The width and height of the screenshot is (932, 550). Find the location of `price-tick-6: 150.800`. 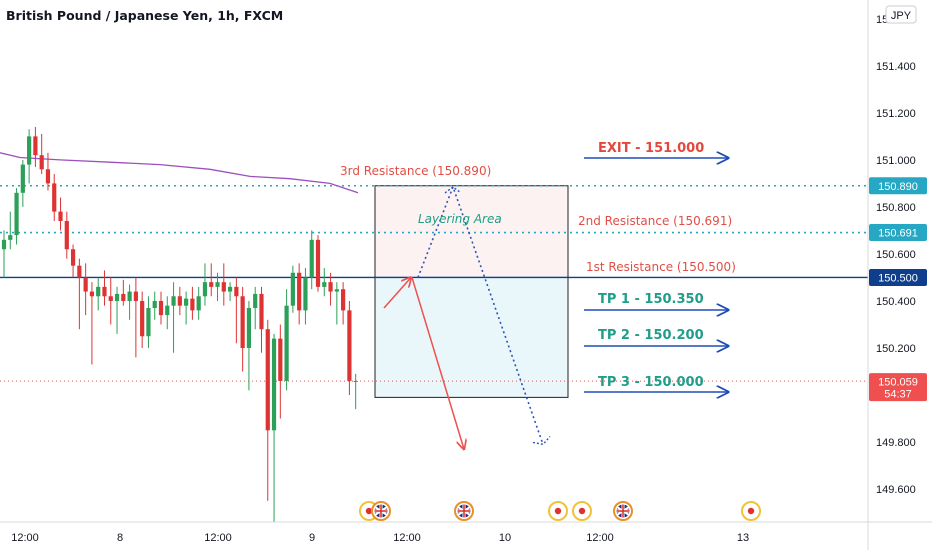

price-tick-6: 150.800 is located at coordinates (896, 208).